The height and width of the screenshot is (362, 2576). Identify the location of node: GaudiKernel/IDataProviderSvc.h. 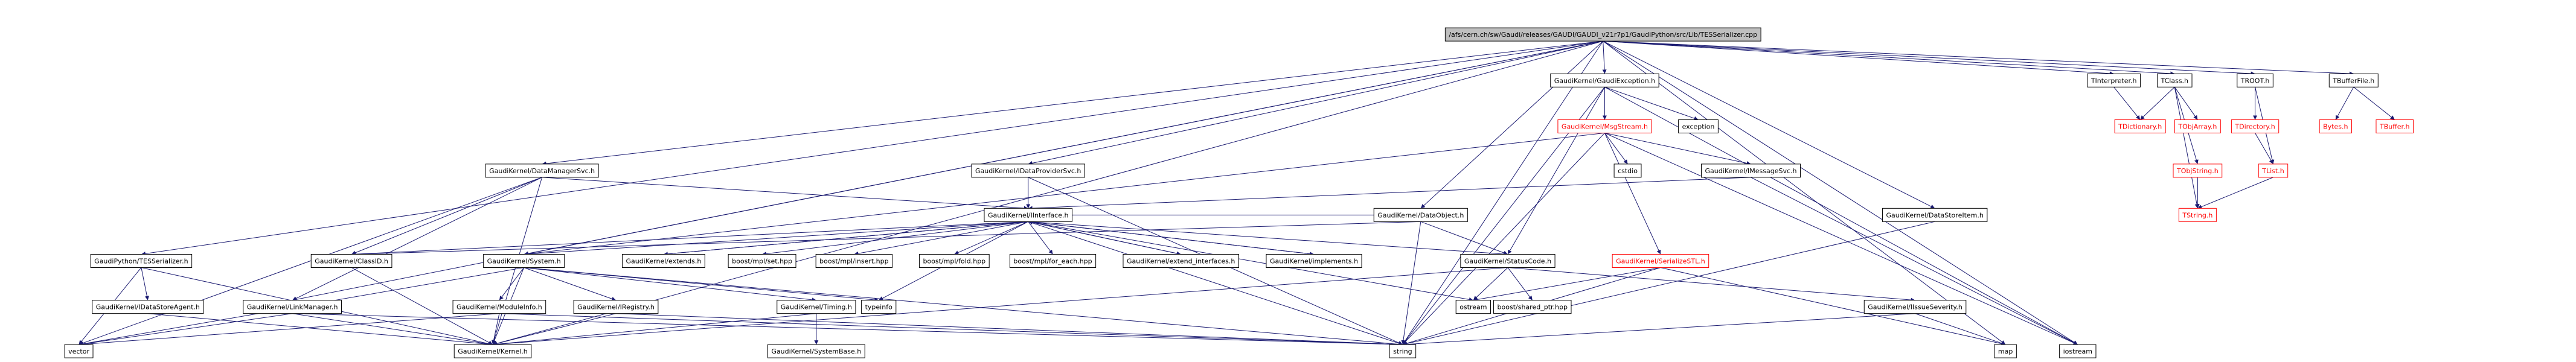
(1028, 171).